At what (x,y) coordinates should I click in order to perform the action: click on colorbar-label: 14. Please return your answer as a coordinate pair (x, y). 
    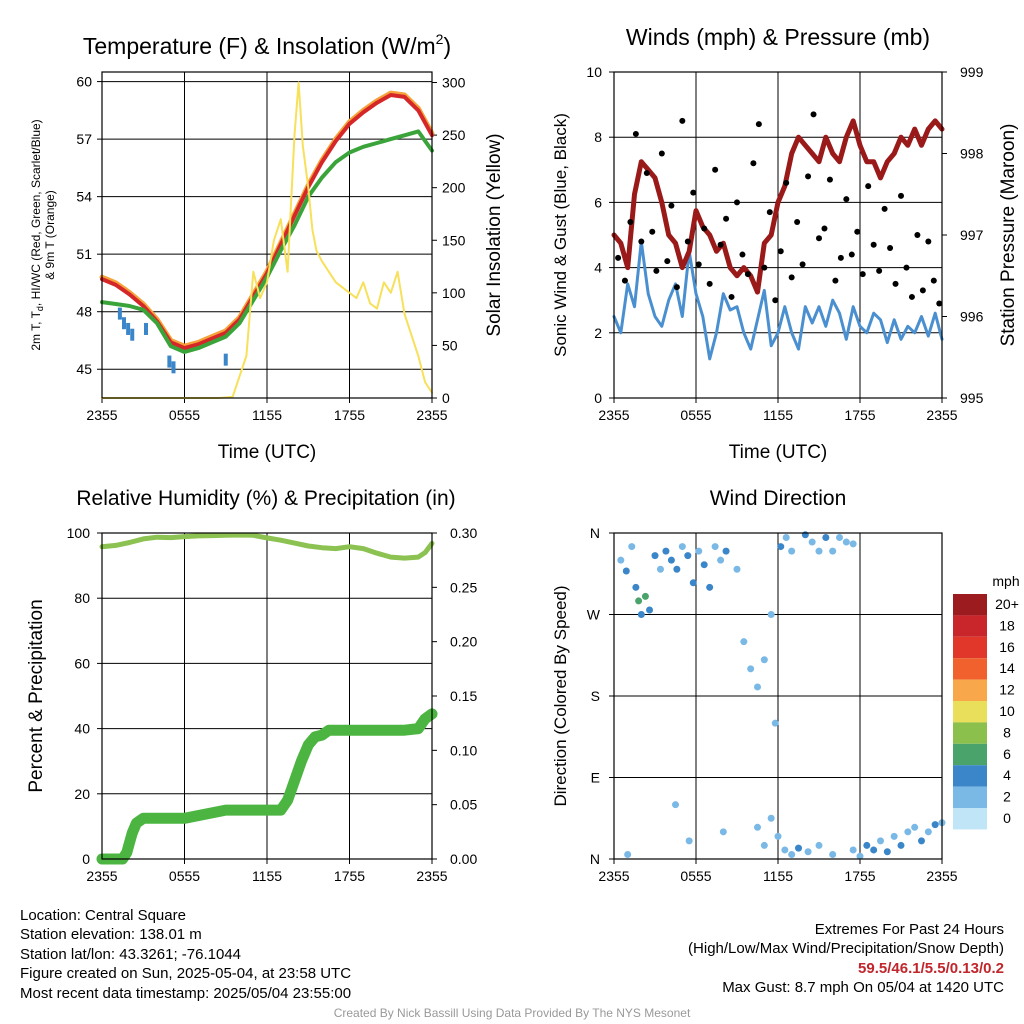
    Looking at the image, I should click on (1007, 668).